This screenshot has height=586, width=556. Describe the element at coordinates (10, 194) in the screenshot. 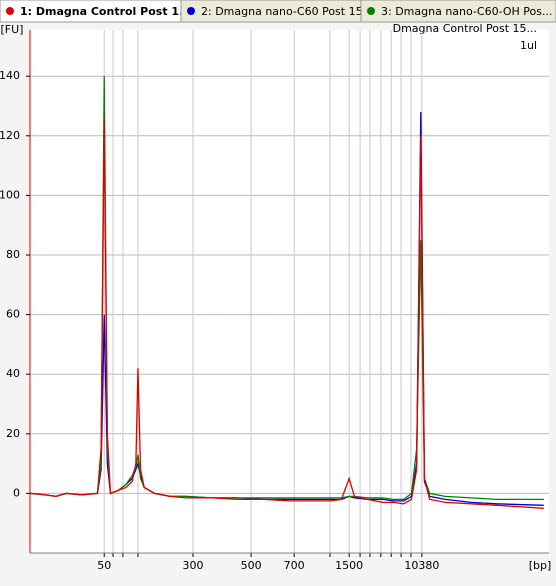

I see `y-tick-label: 100` at that location.